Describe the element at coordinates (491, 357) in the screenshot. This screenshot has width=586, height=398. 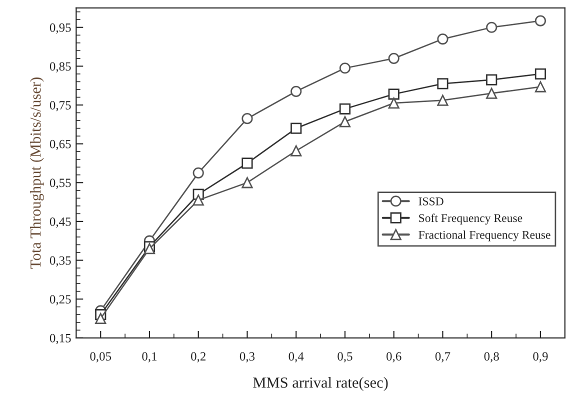
I see `x-tick-label: 0,8` at that location.